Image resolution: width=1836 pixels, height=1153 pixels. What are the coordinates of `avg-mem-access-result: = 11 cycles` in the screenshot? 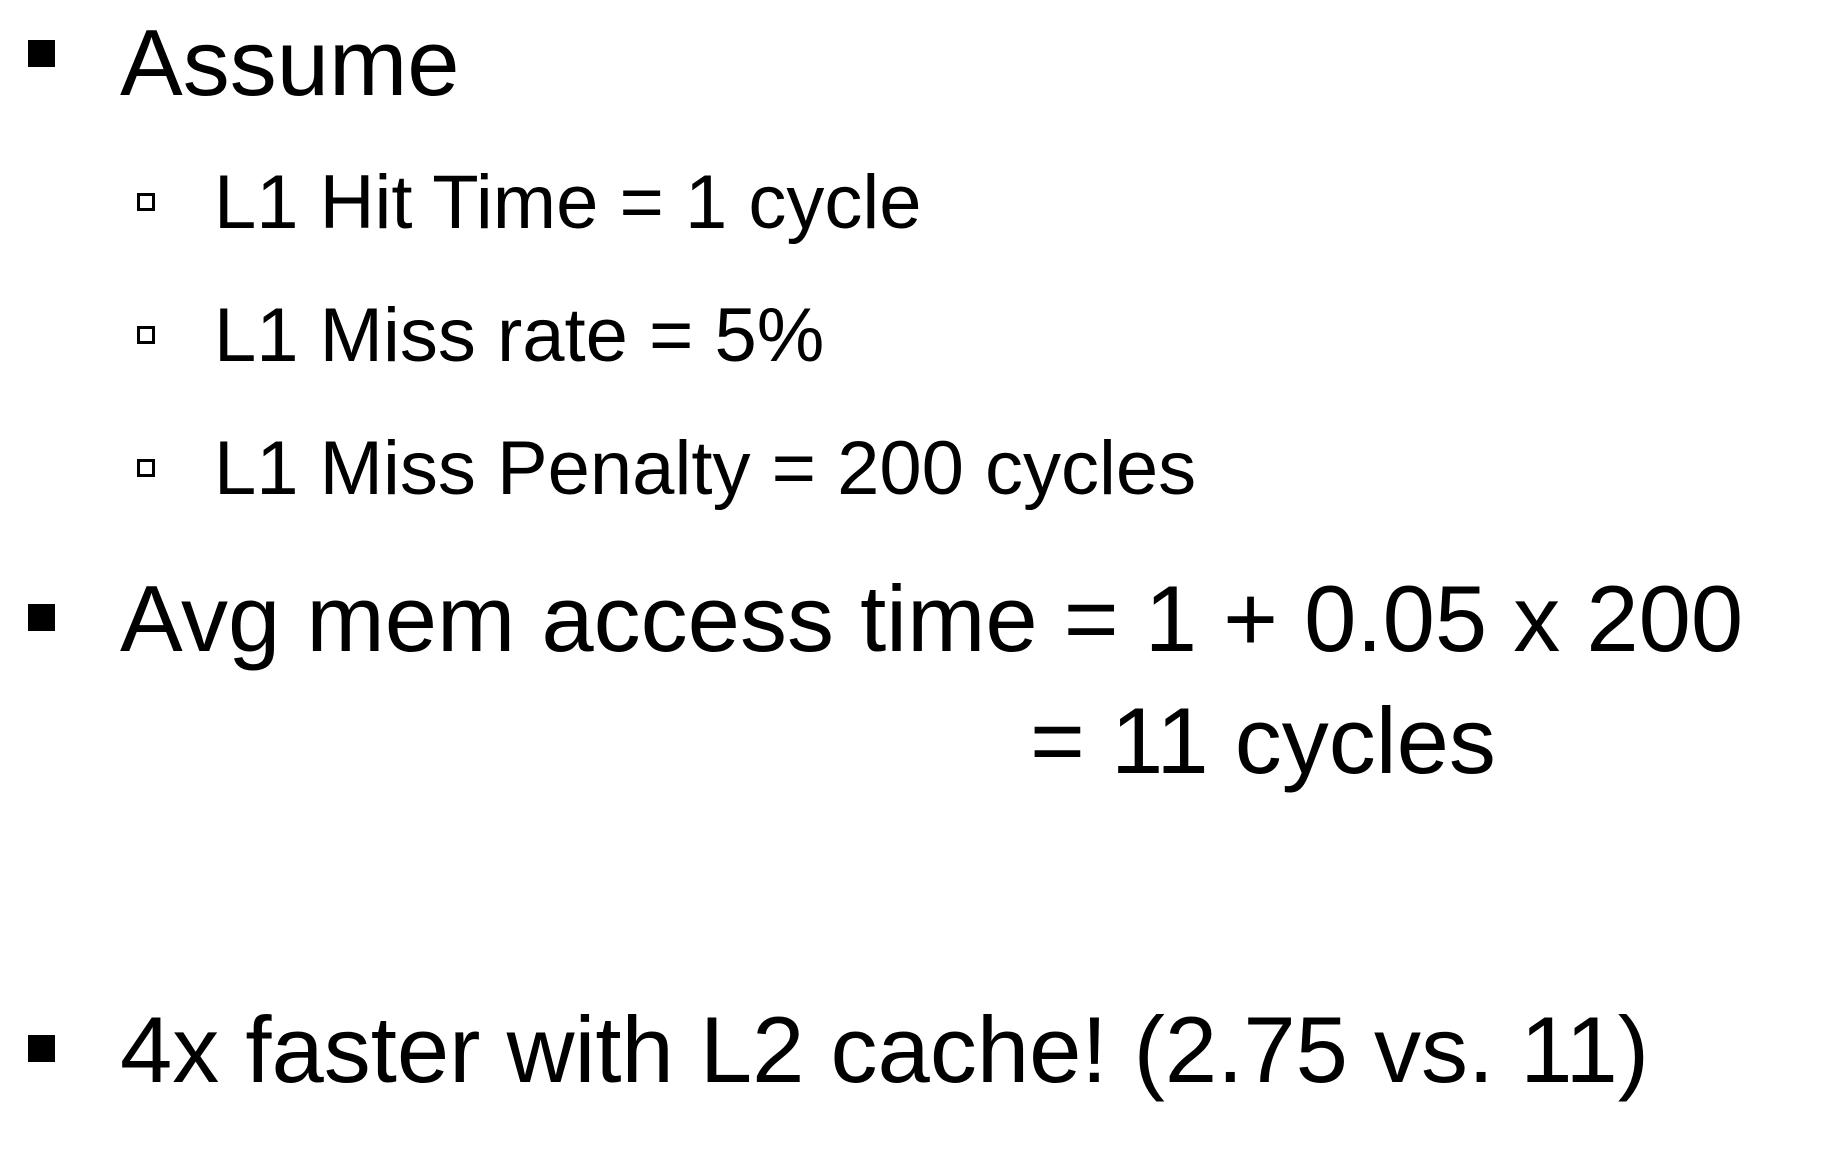 It's located at (1263, 740).